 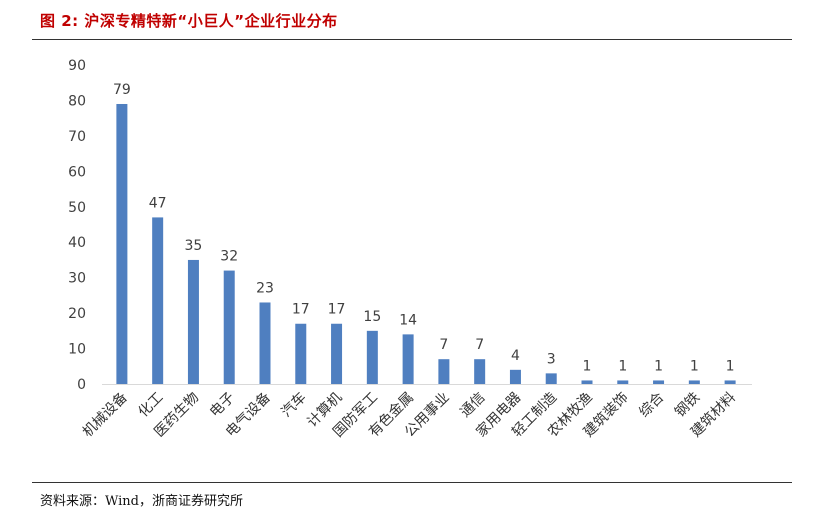 What do you see at coordinates (651, 405) in the screenshot?
I see `x-tick-label: 综合` at bounding box center [651, 405].